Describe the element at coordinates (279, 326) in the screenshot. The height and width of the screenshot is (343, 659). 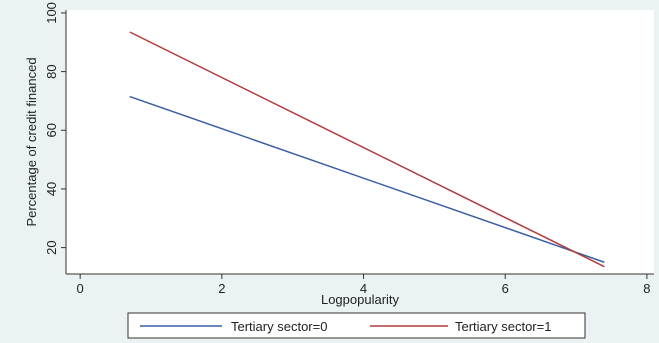
I see `legend-label-tertiary-0: Tertiary sector=0` at that location.